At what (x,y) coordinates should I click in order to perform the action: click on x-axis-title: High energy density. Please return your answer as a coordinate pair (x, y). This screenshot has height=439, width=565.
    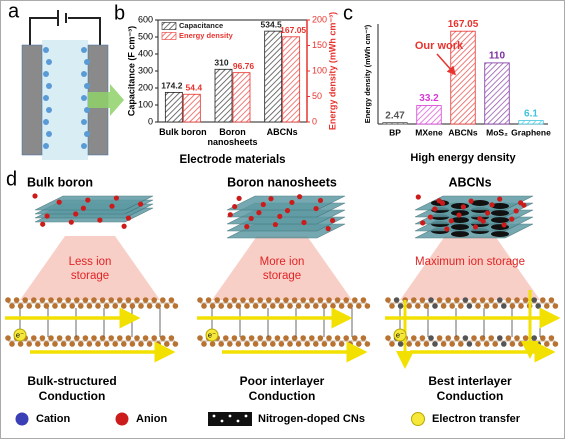
    Looking at the image, I should click on (463, 158).